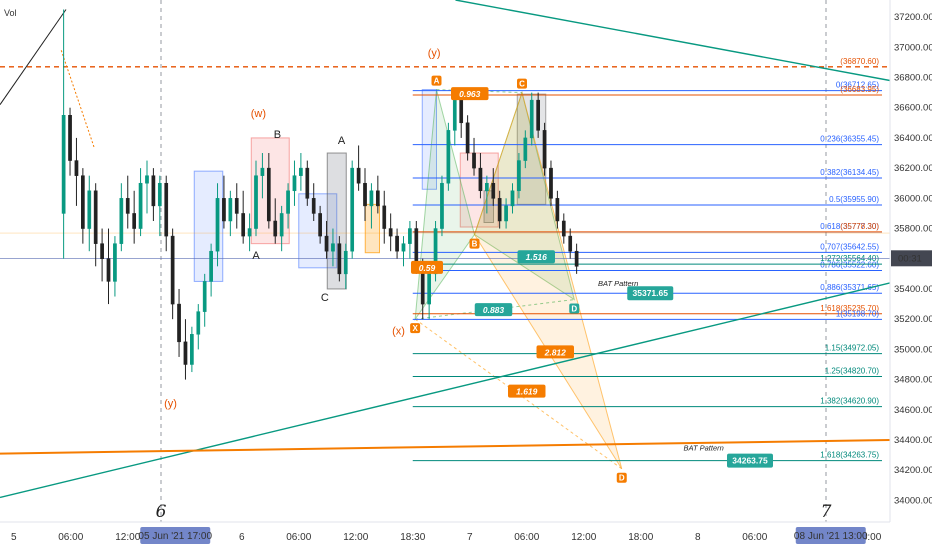  I want to click on x-axis-highlight-text: 05 Jun '21 17:00, so click(175, 536).